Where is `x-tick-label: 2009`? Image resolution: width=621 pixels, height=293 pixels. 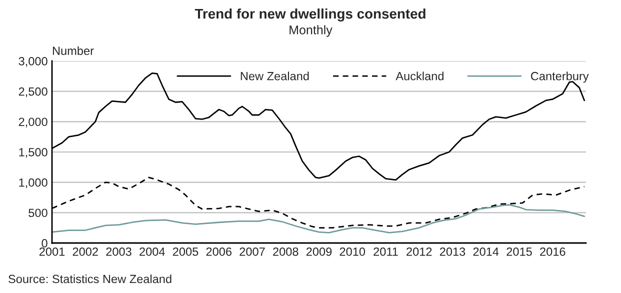 x-tick-label: 2009 is located at coordinates (319, 251).